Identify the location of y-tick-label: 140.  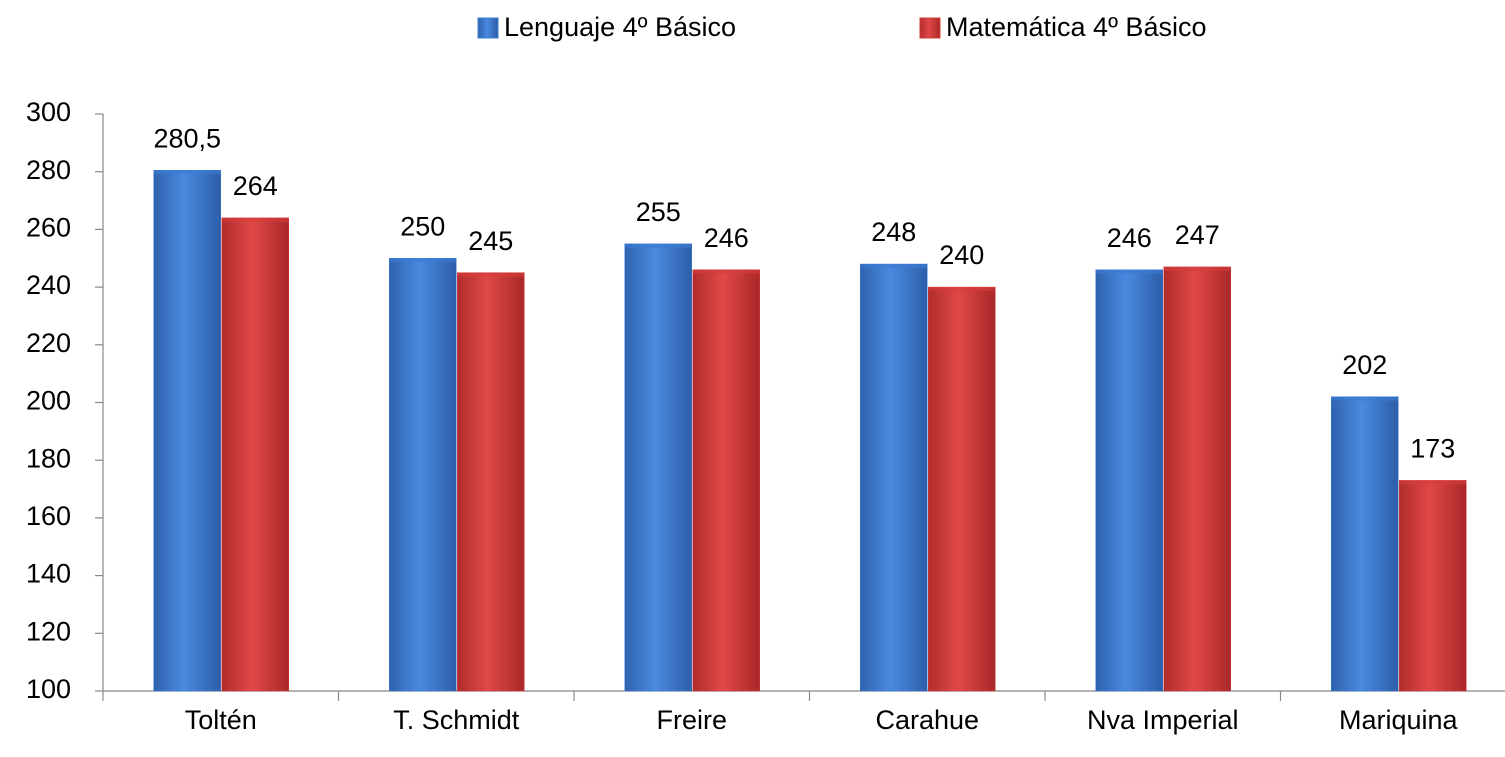
(48, 574).